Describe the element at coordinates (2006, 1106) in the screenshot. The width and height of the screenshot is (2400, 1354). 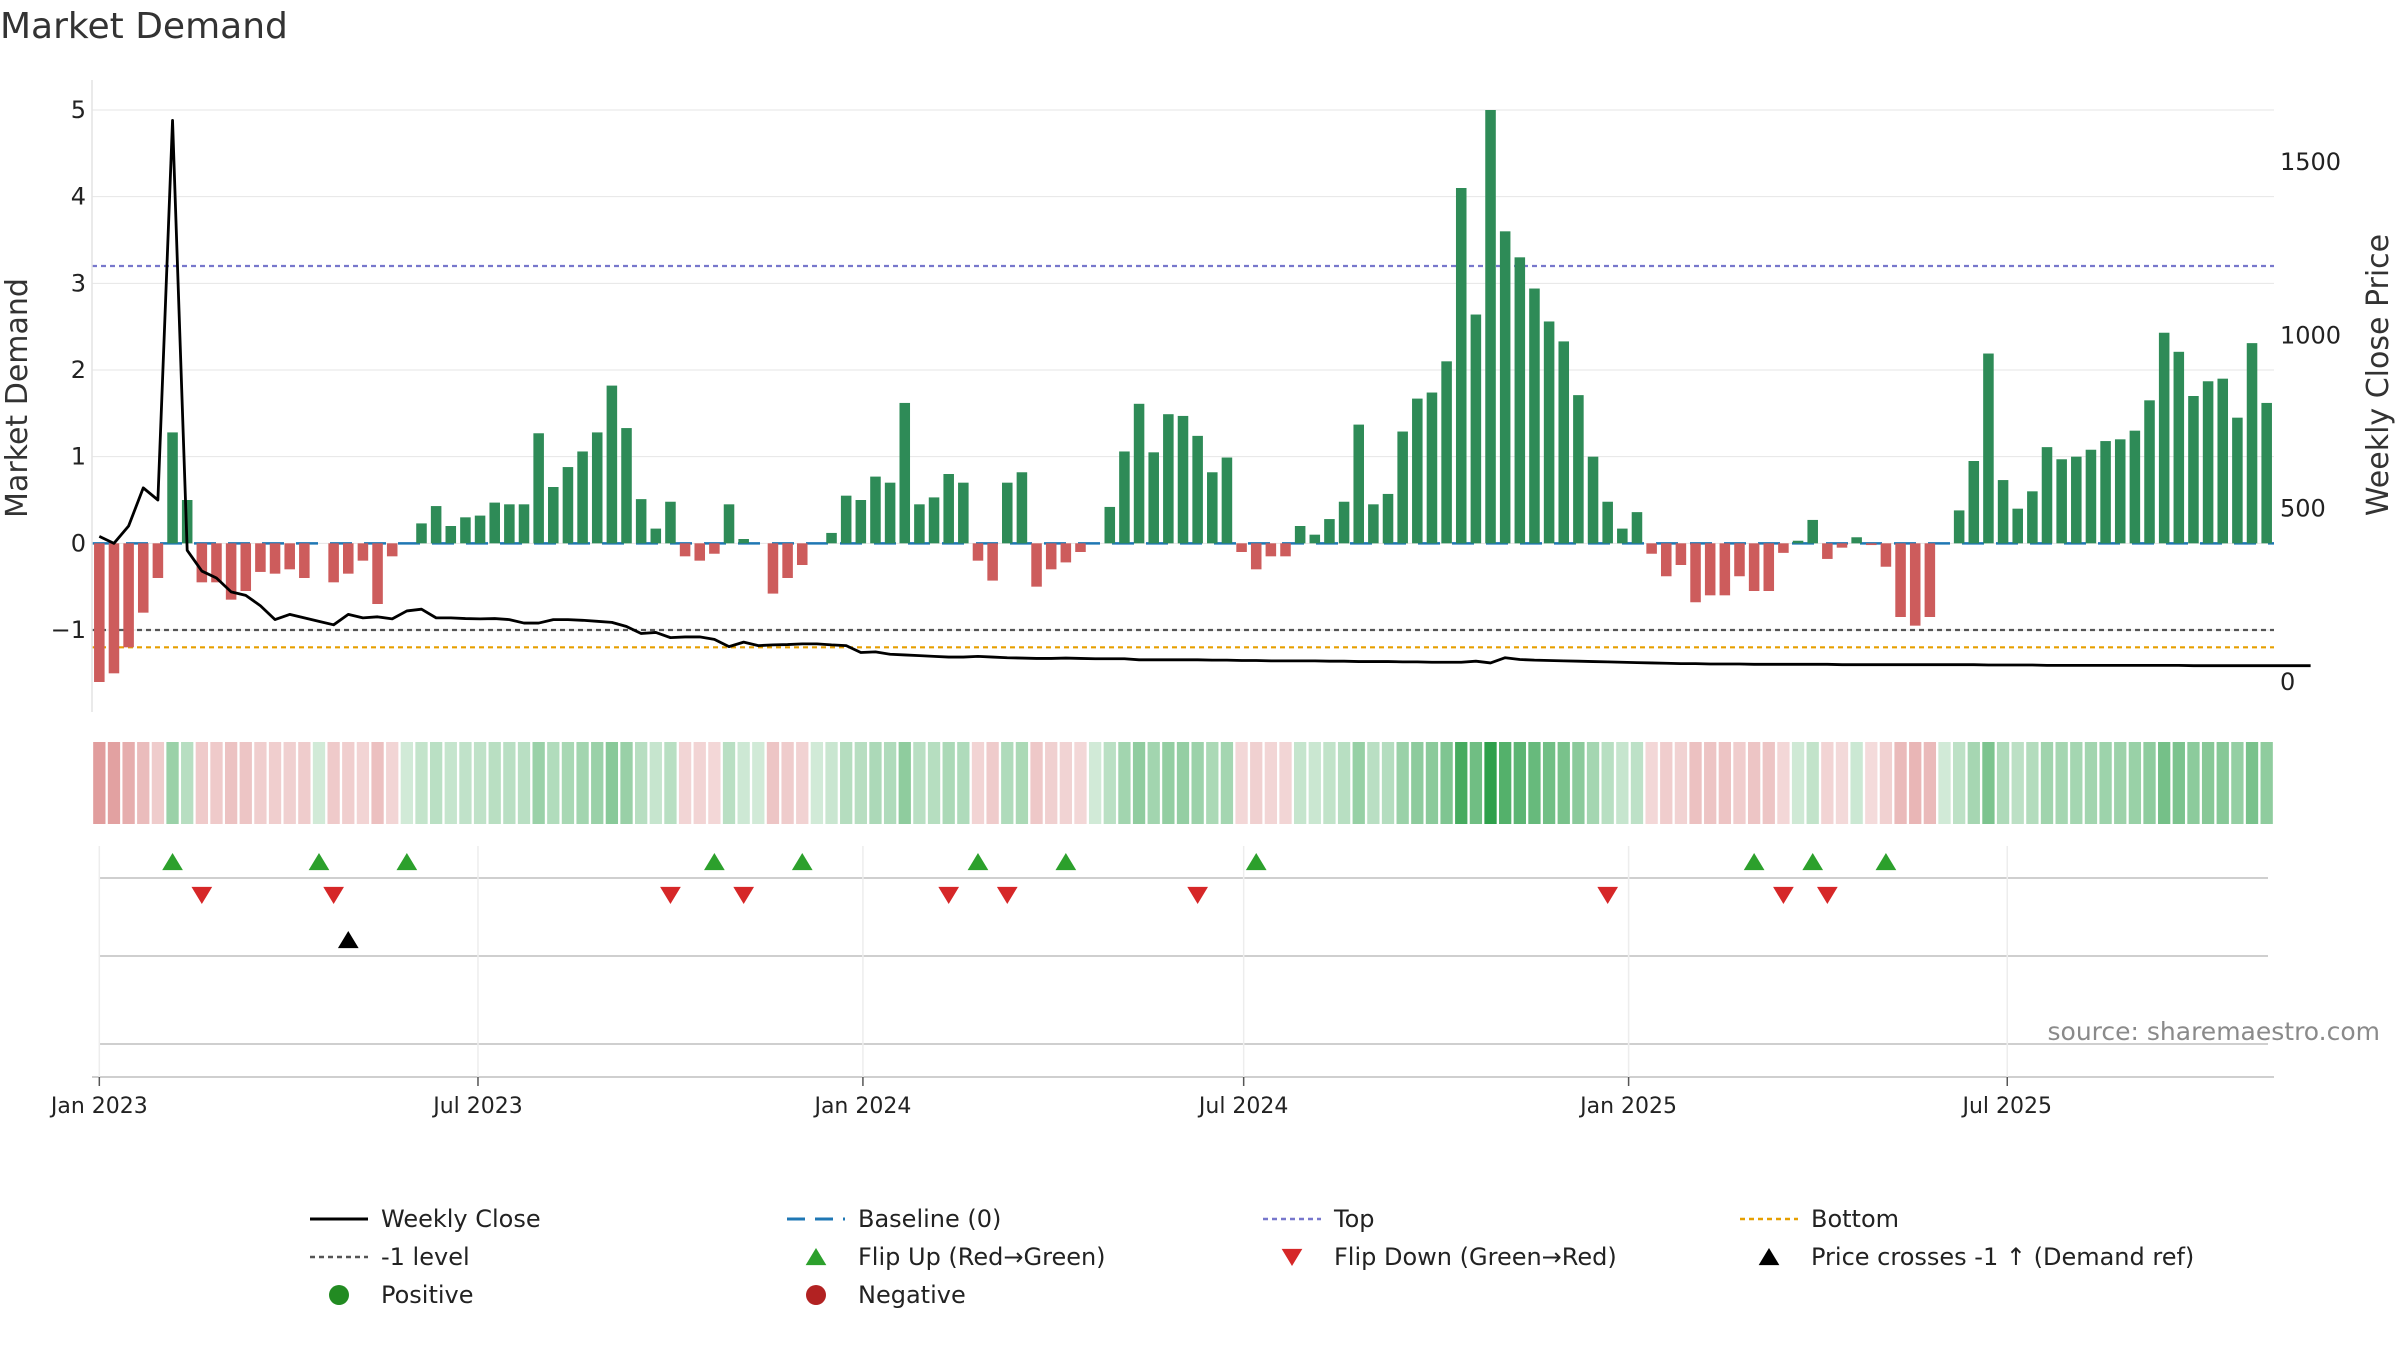
I see `date-tick-label: Jul 2025` at that location.